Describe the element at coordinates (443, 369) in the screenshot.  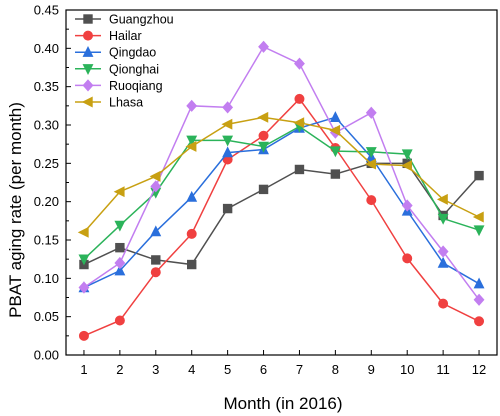
I see `x-tick-label: 11` at that location.